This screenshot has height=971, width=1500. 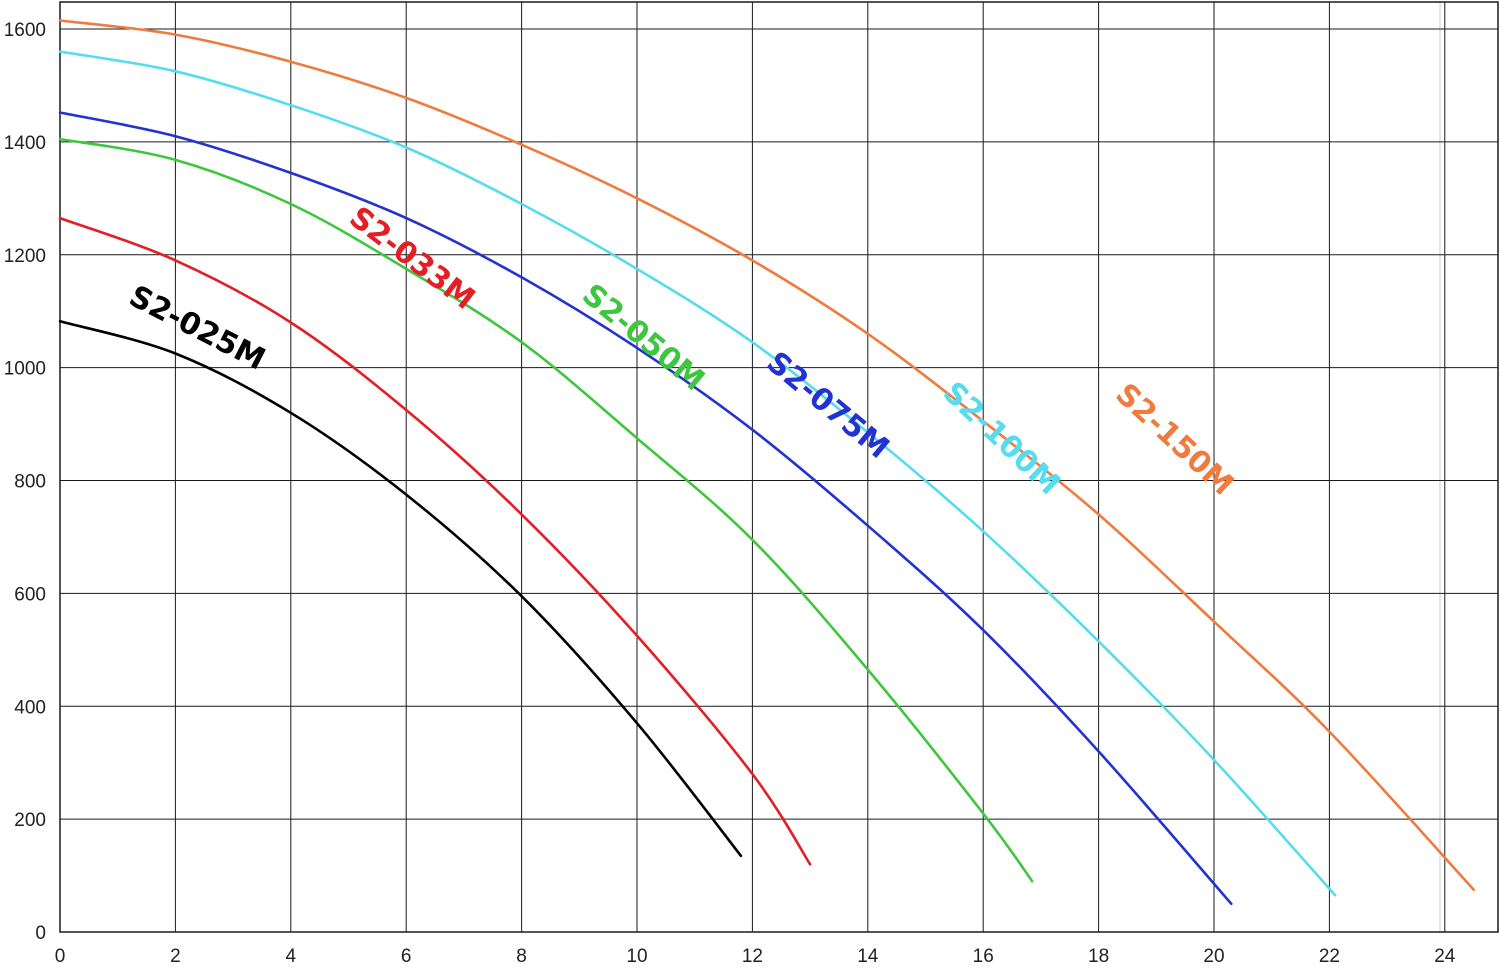 I want to click on x-tick-label-12: 12, so click(x=752, y=956).